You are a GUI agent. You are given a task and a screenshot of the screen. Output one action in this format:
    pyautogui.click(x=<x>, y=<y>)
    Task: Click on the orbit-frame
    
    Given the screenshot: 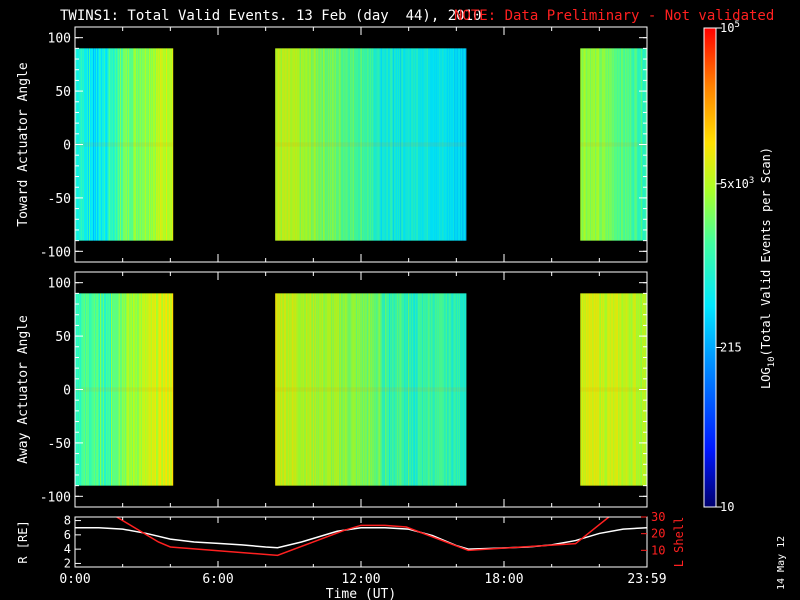 What is the action you would take?
    pyautogui.click(x=361, y=542)
    